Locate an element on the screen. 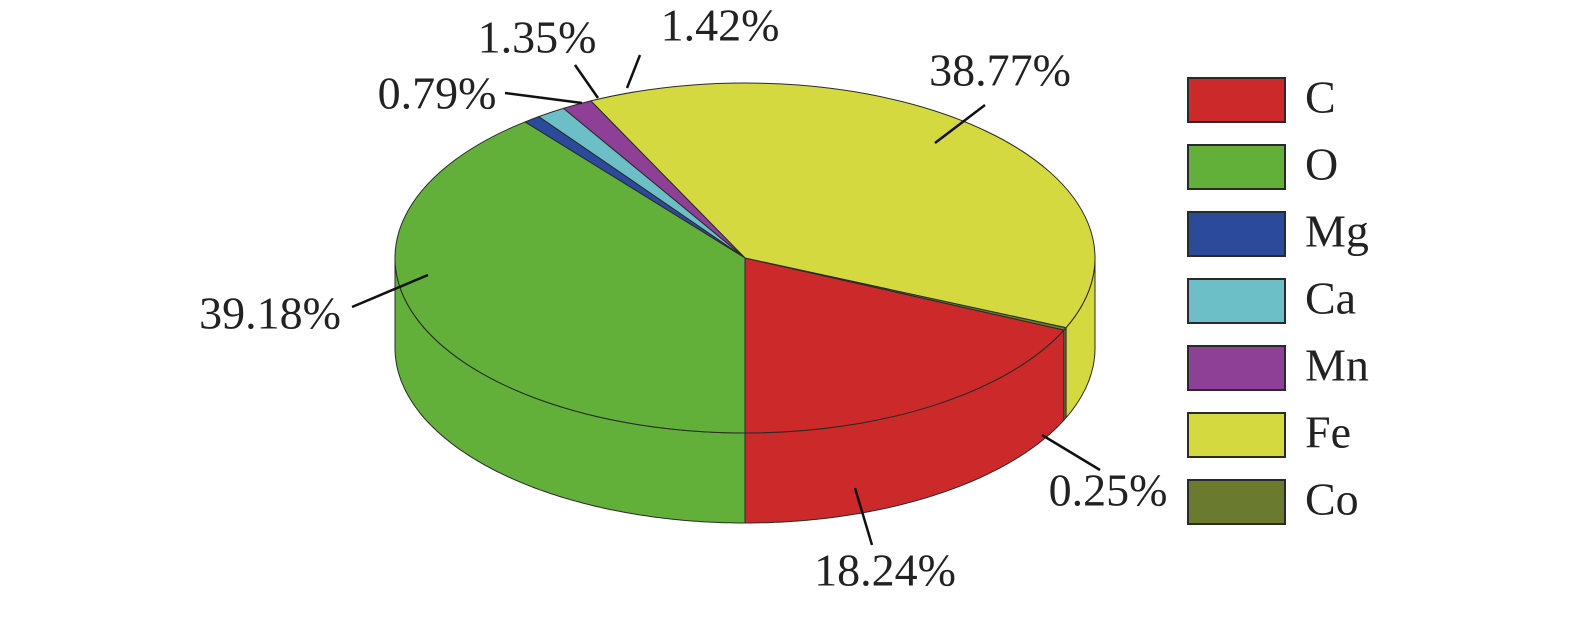 This screenshot has height=620, width=1575. data-label: 1.35% is located at coordinates (537, 37).